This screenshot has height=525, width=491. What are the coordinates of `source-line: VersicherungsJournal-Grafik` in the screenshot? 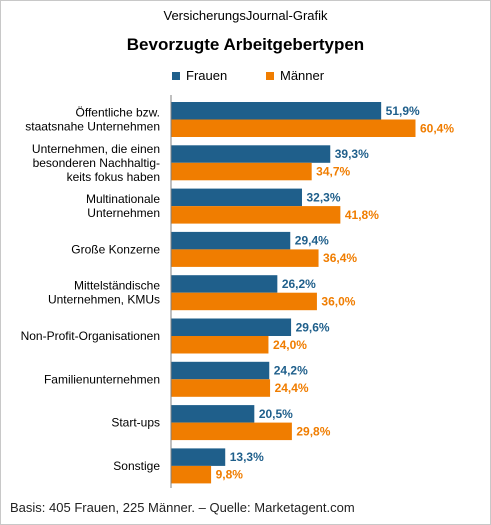 It's located at (245, 15).